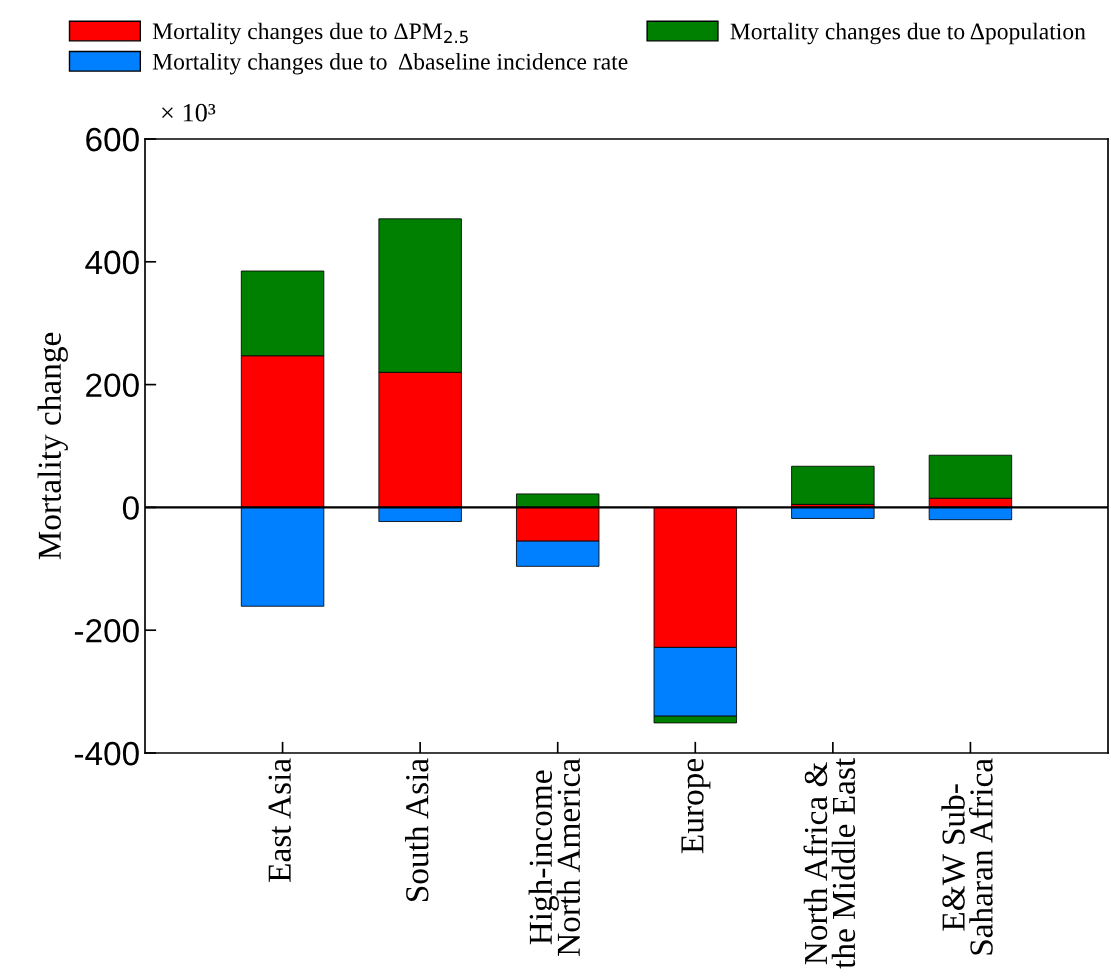 The height and width of the screenshot is (976, 1111). I want to click on legend-label: Mortality changes due to Δbaseline incidence rate, so click(390, 64).